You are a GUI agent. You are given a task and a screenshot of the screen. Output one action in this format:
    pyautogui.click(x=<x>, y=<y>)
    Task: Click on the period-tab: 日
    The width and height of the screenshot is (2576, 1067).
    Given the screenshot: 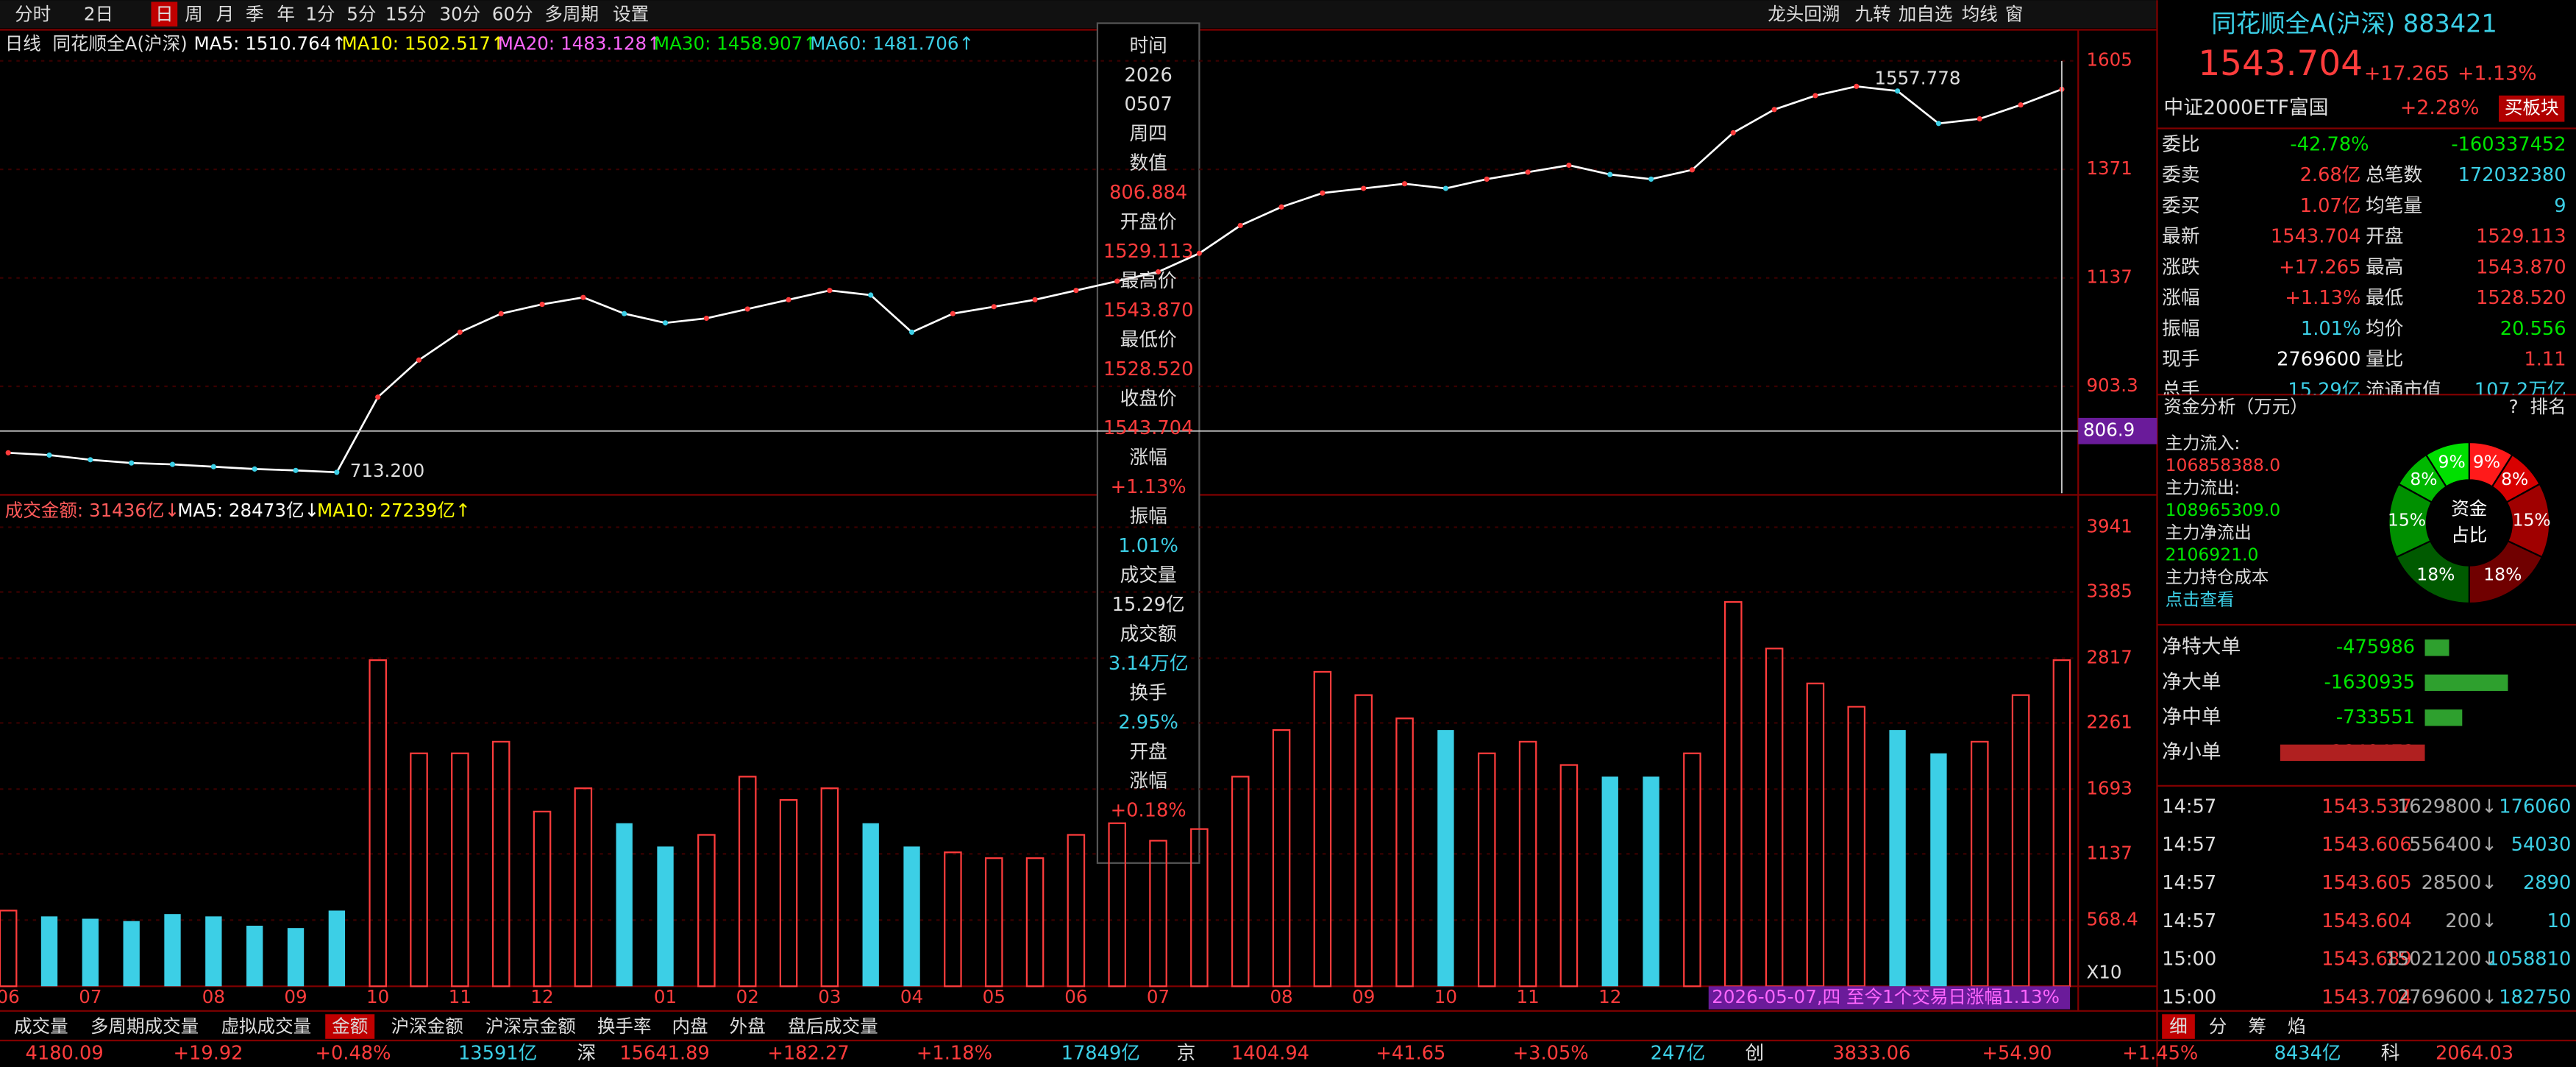 What is the action you would take?
    pyautogui.click(x=164, y=13)
    